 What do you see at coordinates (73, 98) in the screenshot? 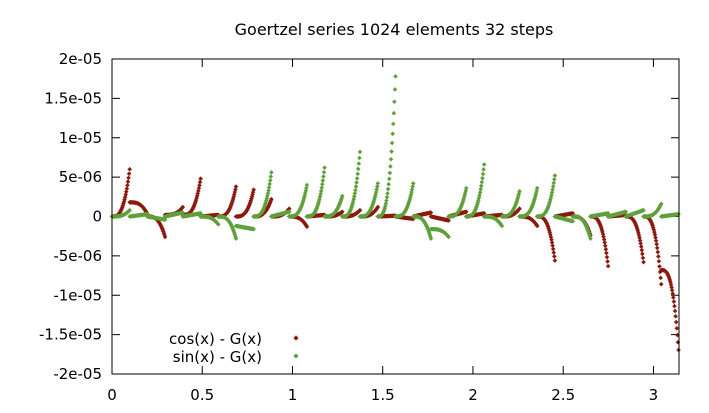
I see `y-tick-label: 1.5e-05` at bounding box center [73, 98].